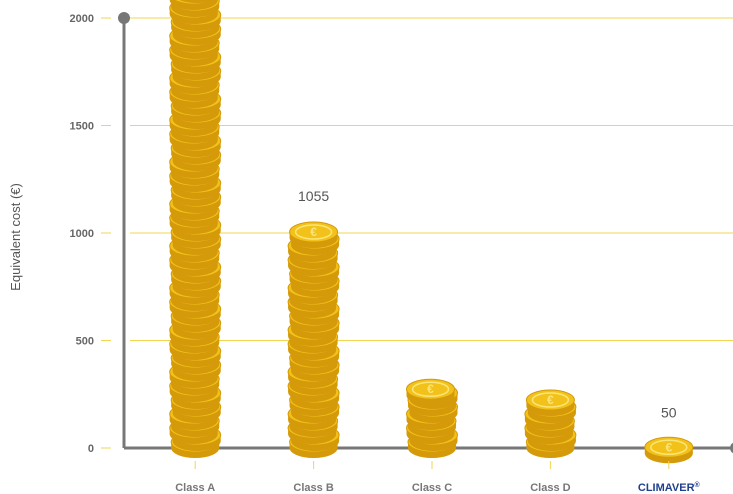 Image resolution: width=733 pixels, height=494 pixels. I want to click on bar-class-a: €, so click(195, 229).